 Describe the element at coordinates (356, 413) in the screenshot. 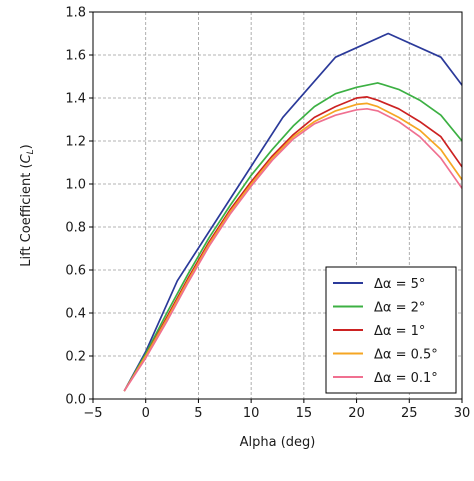

I see `x-tick-label: 20` at that location.